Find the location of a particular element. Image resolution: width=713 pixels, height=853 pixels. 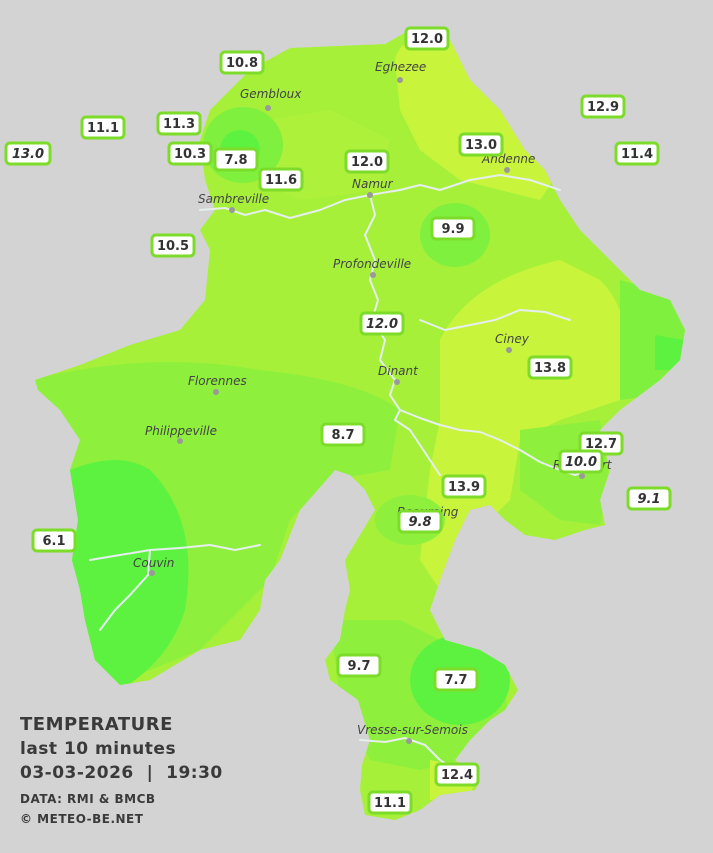

station-value: 12.4 is located at coordinates (457, 775).